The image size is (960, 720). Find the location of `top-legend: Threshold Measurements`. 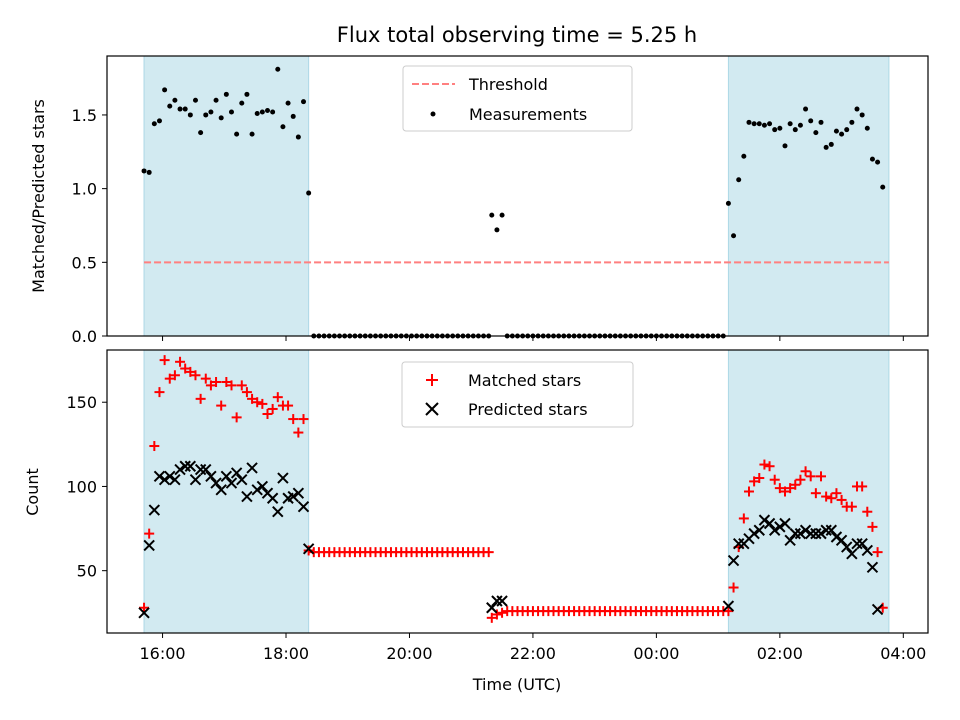

top-legend: Threshold Measurements is located at coordinates (517, 98).